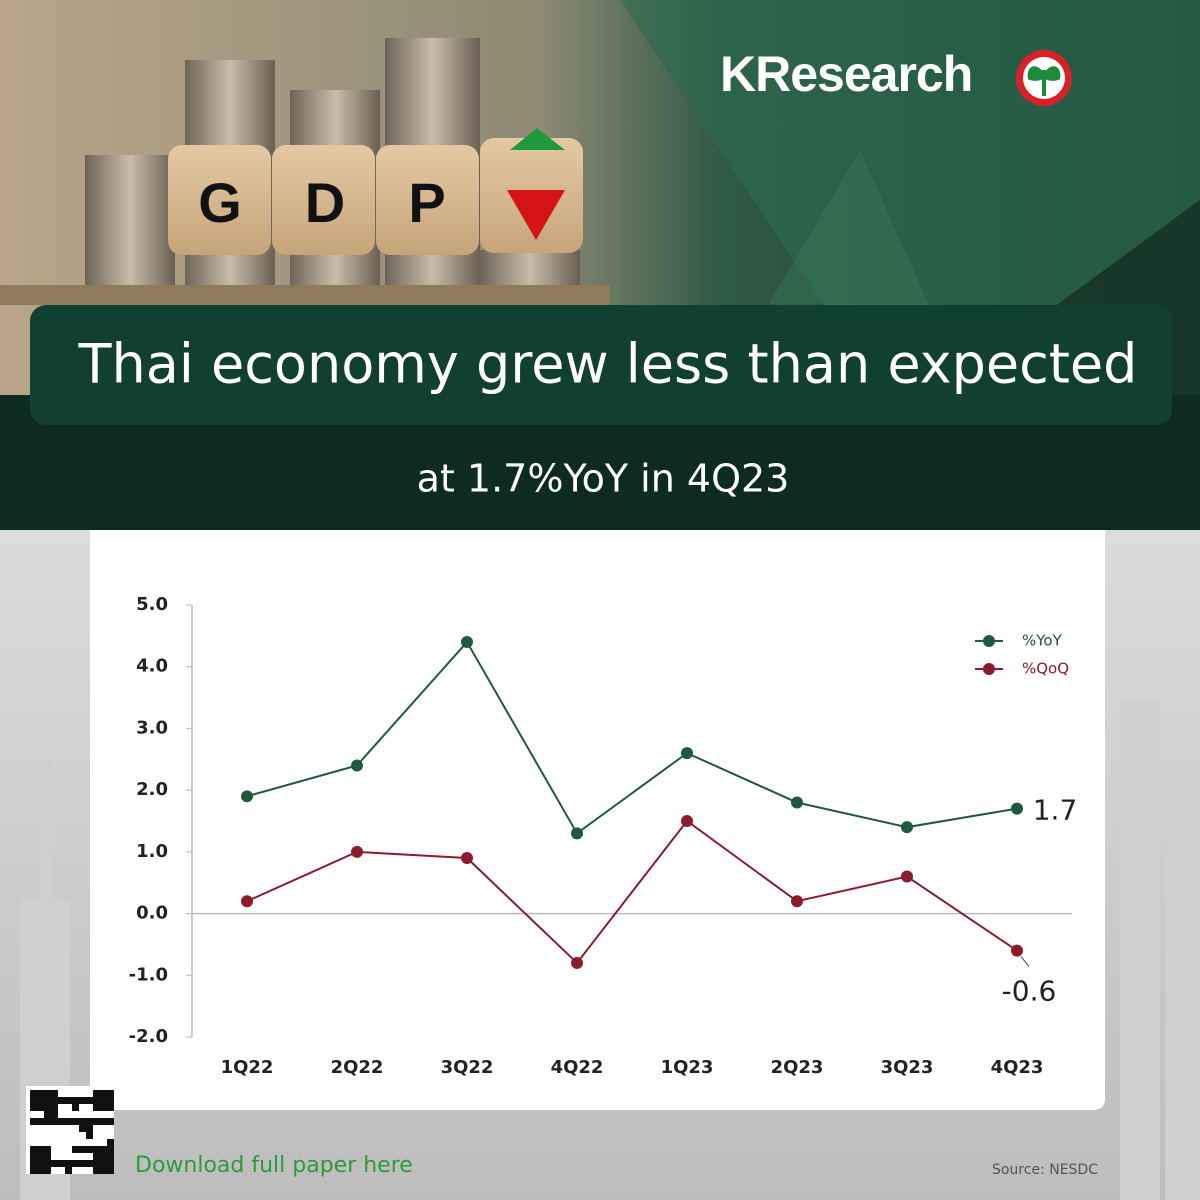 Image resolution: width=1200 pixels, height=1200 pixels. Describe the element at coordinates (152, 666) in the screenshot. I see `y-tick-label: 4.0` at that location.